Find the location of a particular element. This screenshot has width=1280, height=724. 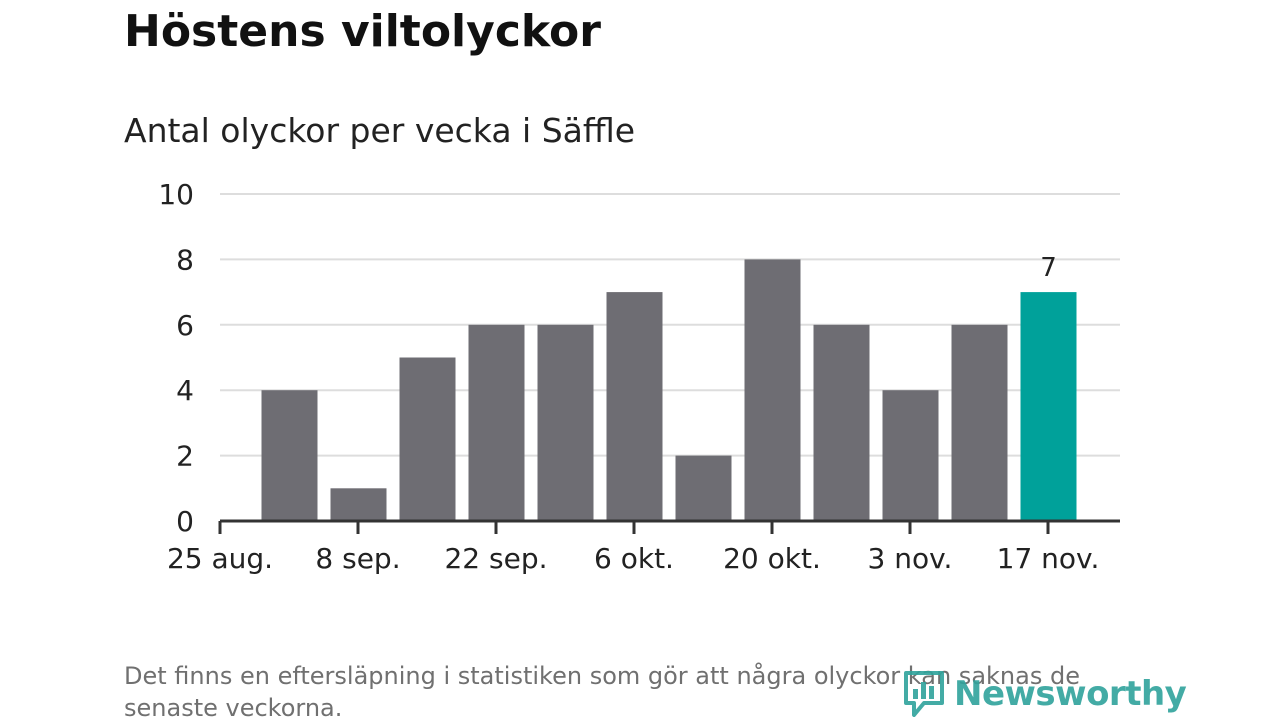

newsworthy-logo-icon is located at coordinates (924, 694).